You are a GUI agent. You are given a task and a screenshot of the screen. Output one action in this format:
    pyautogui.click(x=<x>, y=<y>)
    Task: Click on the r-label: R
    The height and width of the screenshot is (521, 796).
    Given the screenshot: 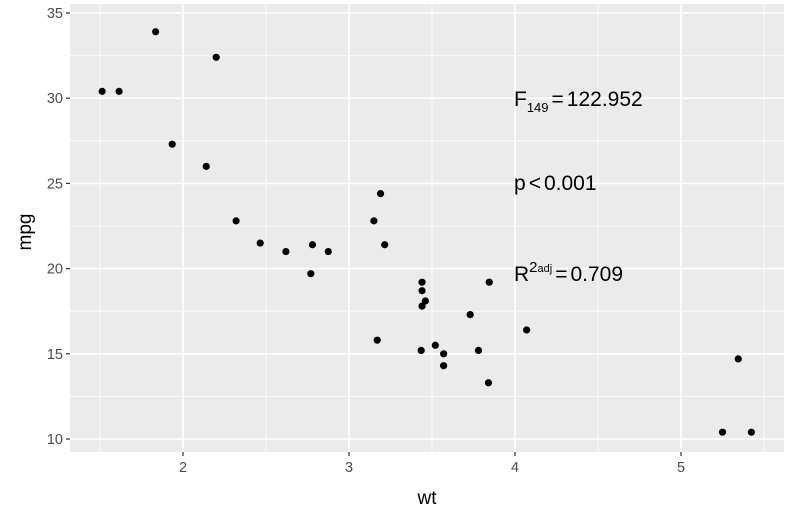 What is the action you would take?
    pyautogui.click(x=521, y=274)
    